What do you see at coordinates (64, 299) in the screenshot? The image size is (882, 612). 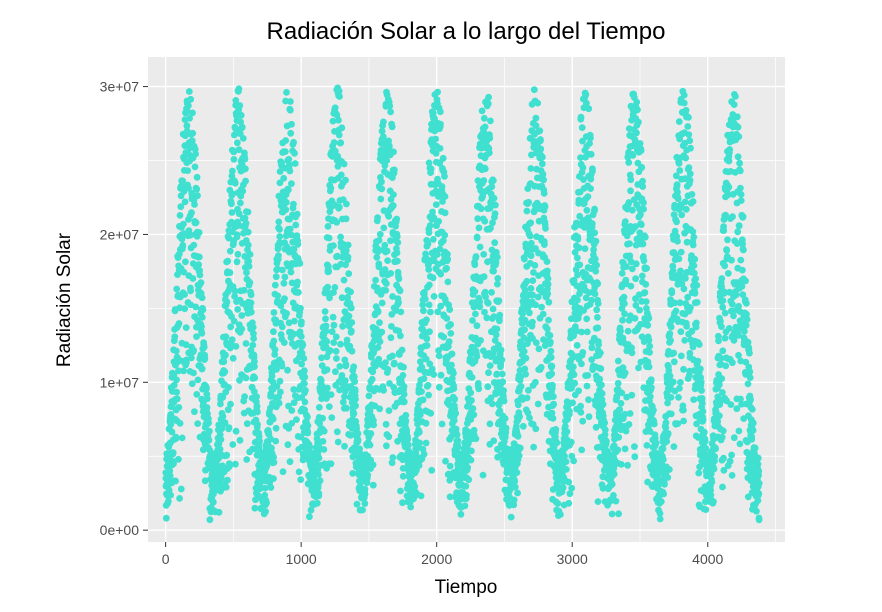 I see `y-axis-title: Radiación Solar` at bounding box center [64, 299].